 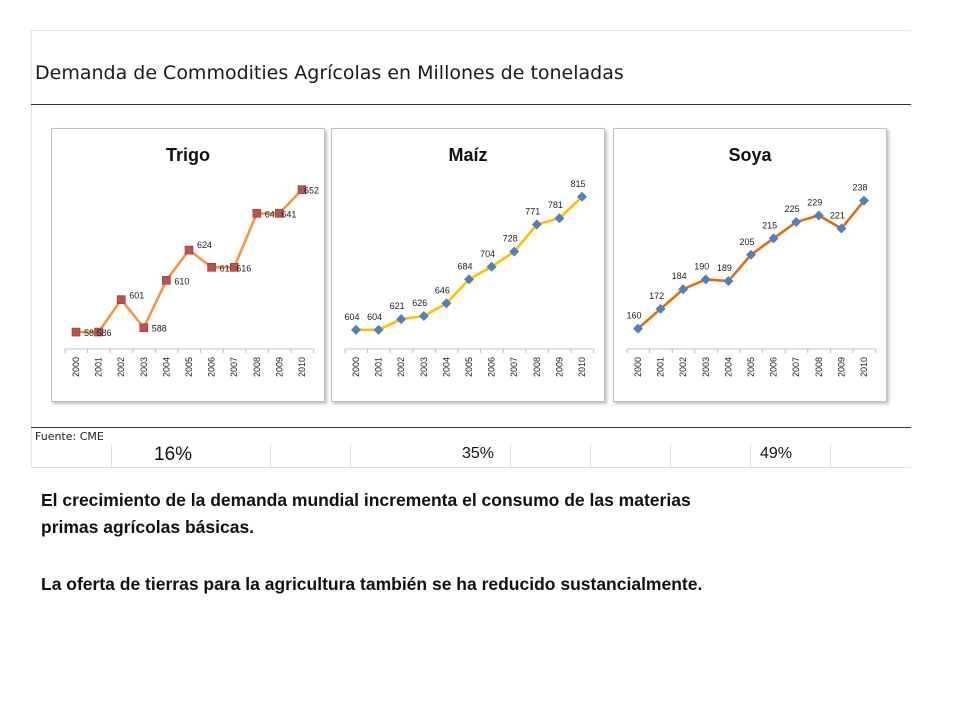 What do you see at coordinates (471, 30) in the screenshot?
I see `sheet-top-gridline` at bounding box center [471, 30].